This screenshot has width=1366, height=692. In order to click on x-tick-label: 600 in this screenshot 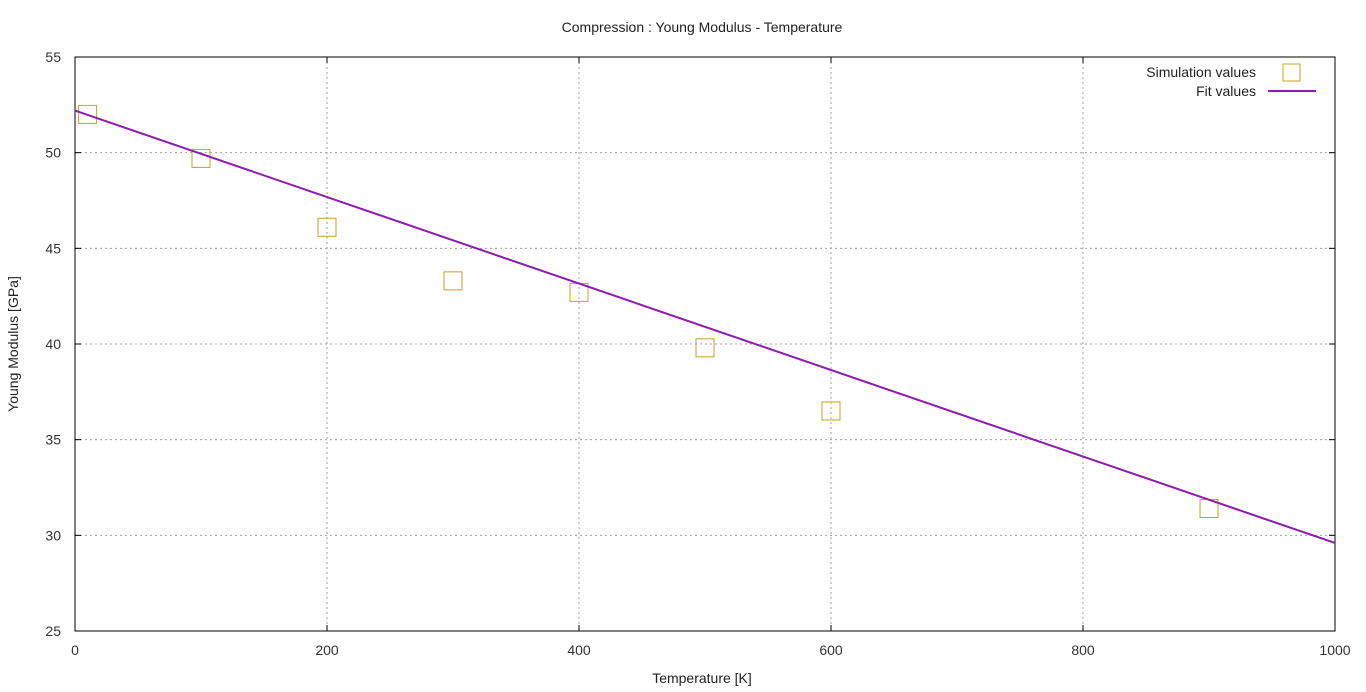, I will do `click(831, 650)`.